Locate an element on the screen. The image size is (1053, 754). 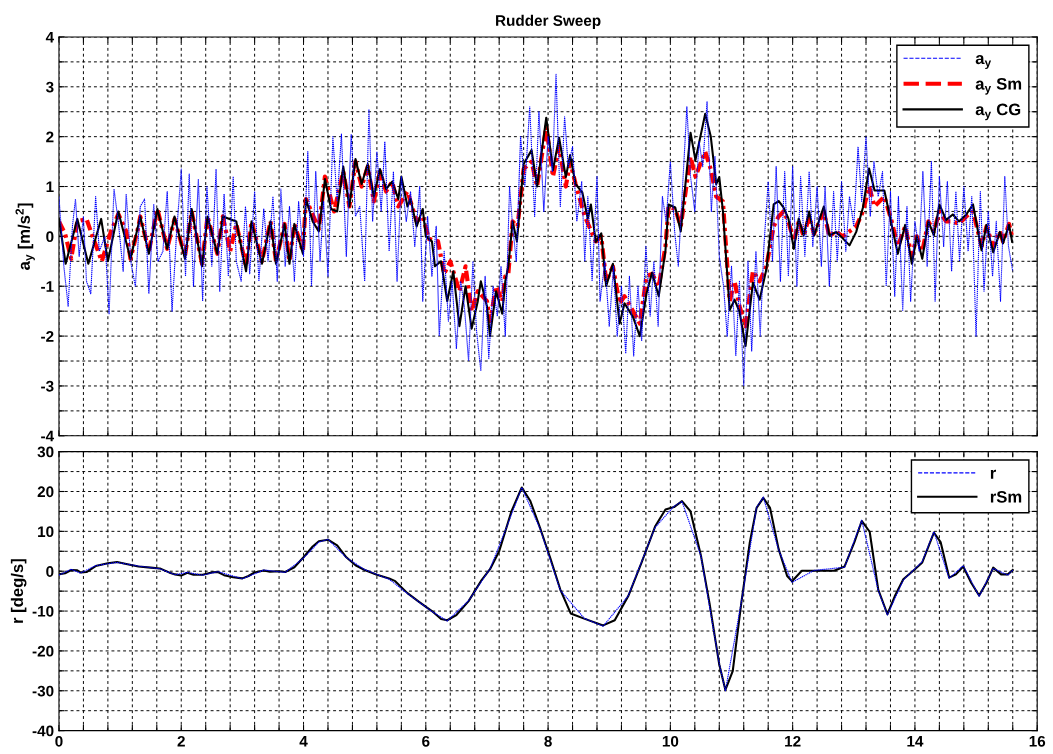
y-tick-label: 10 is located at coordinates (46, 532).